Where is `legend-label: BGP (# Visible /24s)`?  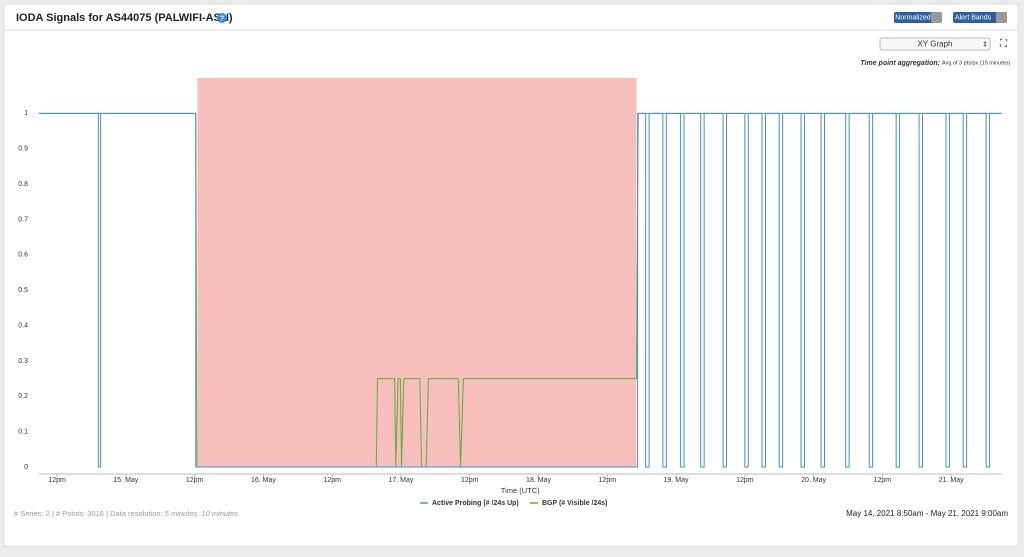
legend-label: BGP (# Visible /24s) is located at coordinates (575, 503).